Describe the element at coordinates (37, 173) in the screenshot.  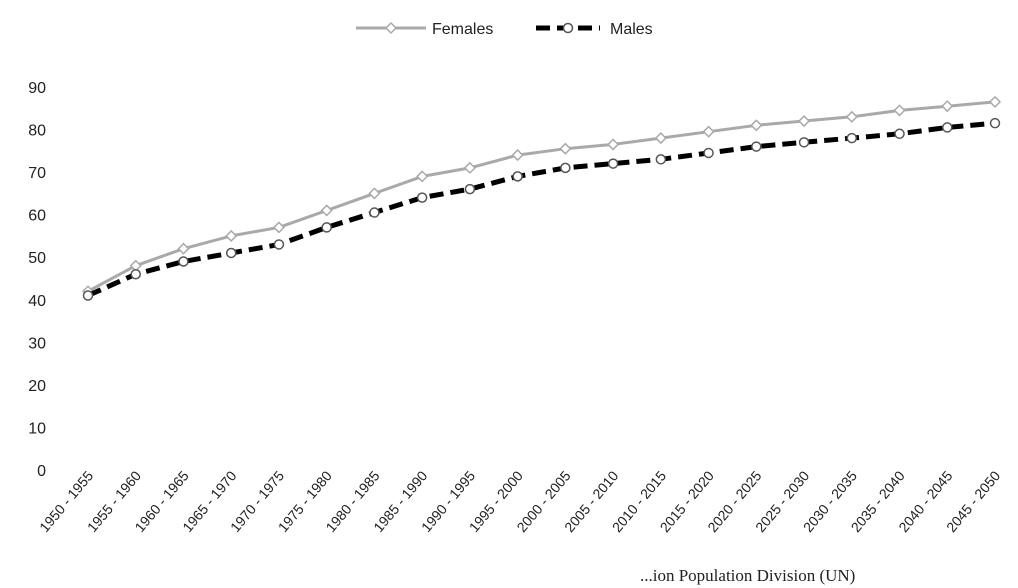
I see `y-tick-label: 70` at that location.